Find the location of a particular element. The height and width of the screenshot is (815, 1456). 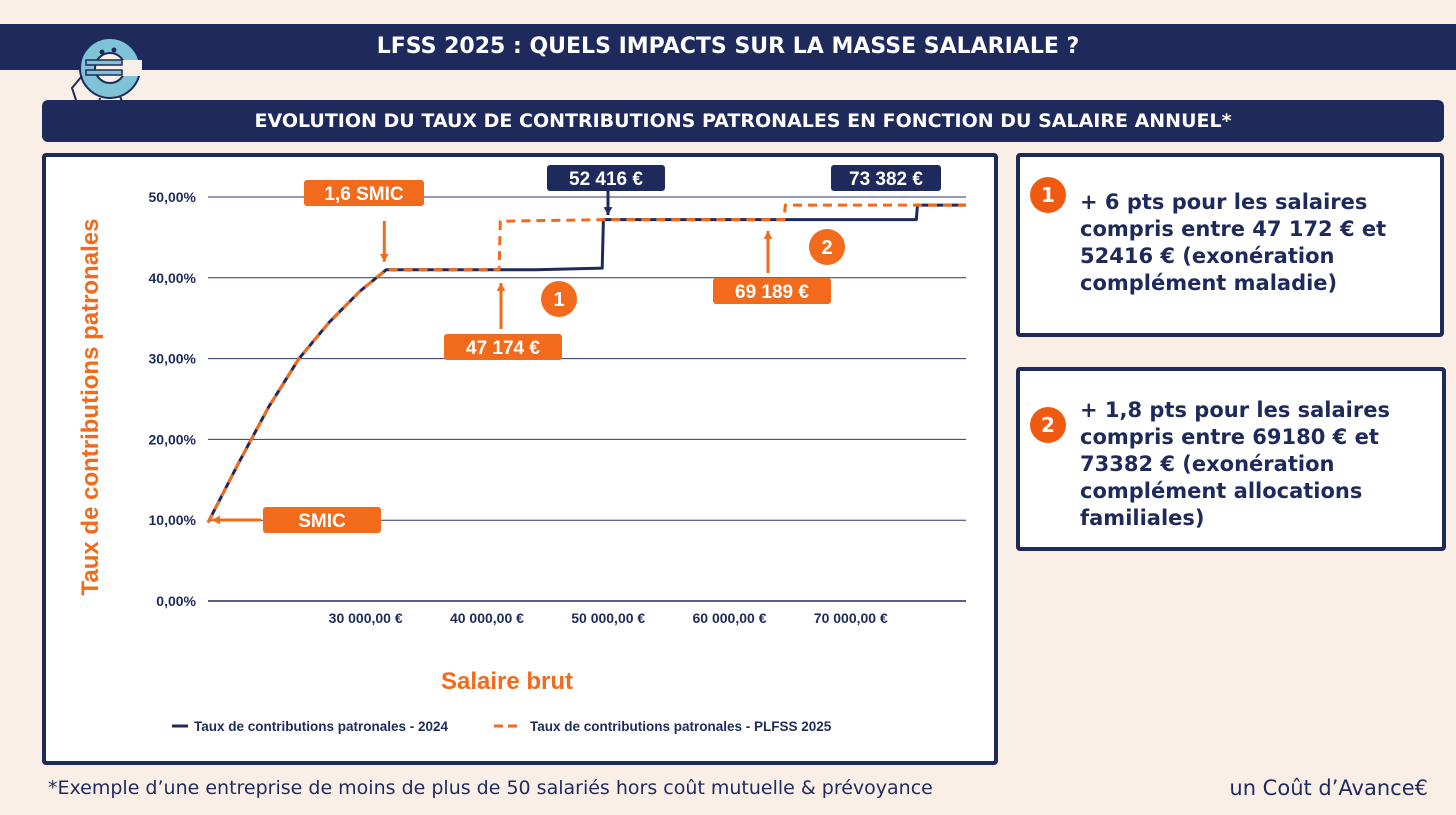

y-tick-label: 10,00% is located at coordinates (173, 520).